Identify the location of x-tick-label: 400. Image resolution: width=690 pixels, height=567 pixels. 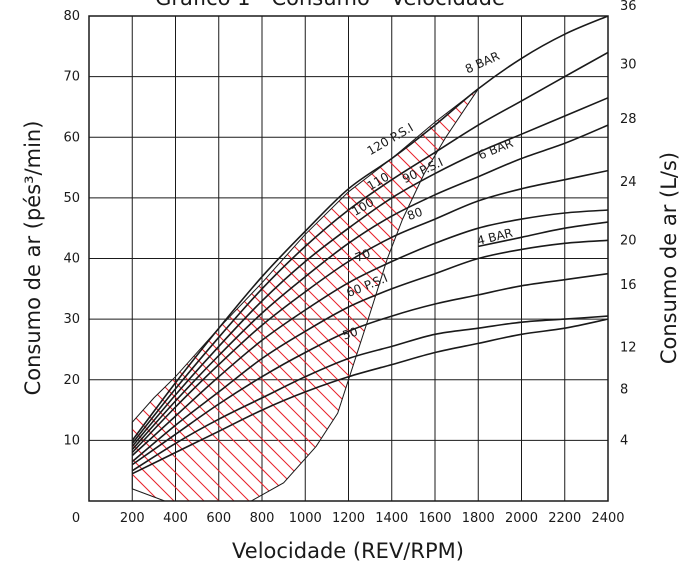
(175, 518).